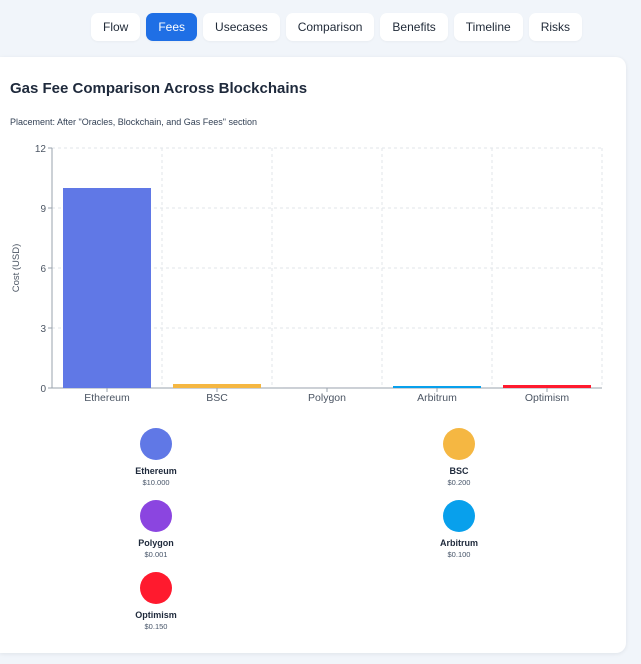 Image resolution: width=641 pixels, height=664 pixels. What do you see at coordinates (547, 398) in the screenshot?
I see `x-tick-label: Optimism` at bounding box center [547, 398].